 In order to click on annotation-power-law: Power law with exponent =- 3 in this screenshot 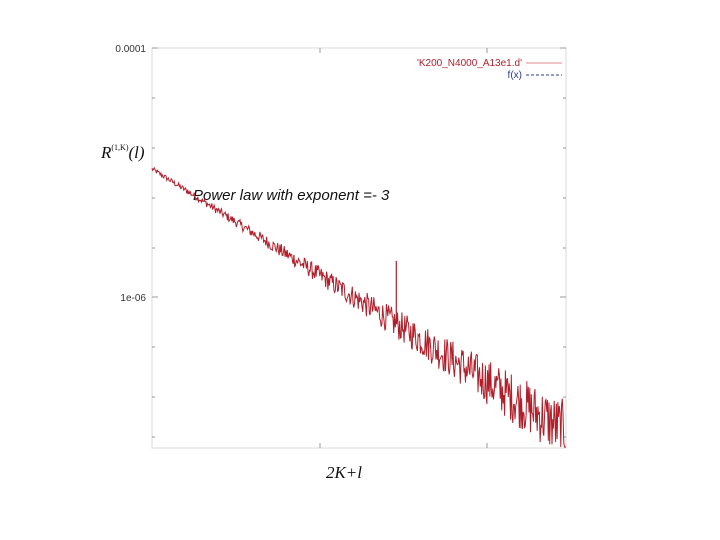, I will do `click(291, 195)`.